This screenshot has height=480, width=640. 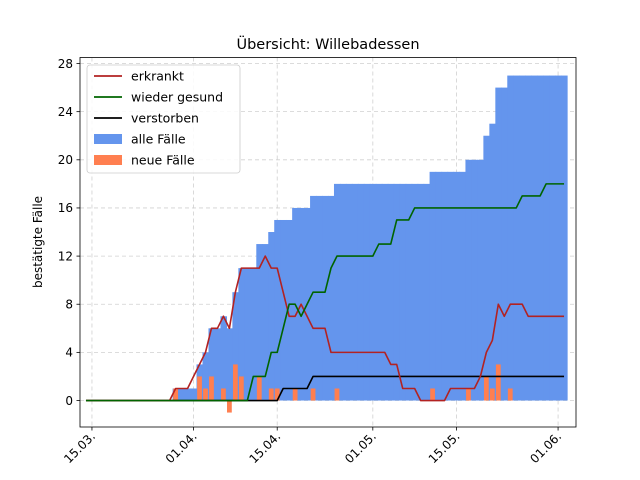 I want to click on legend-label: verstorben, so click(x=165, y=118).